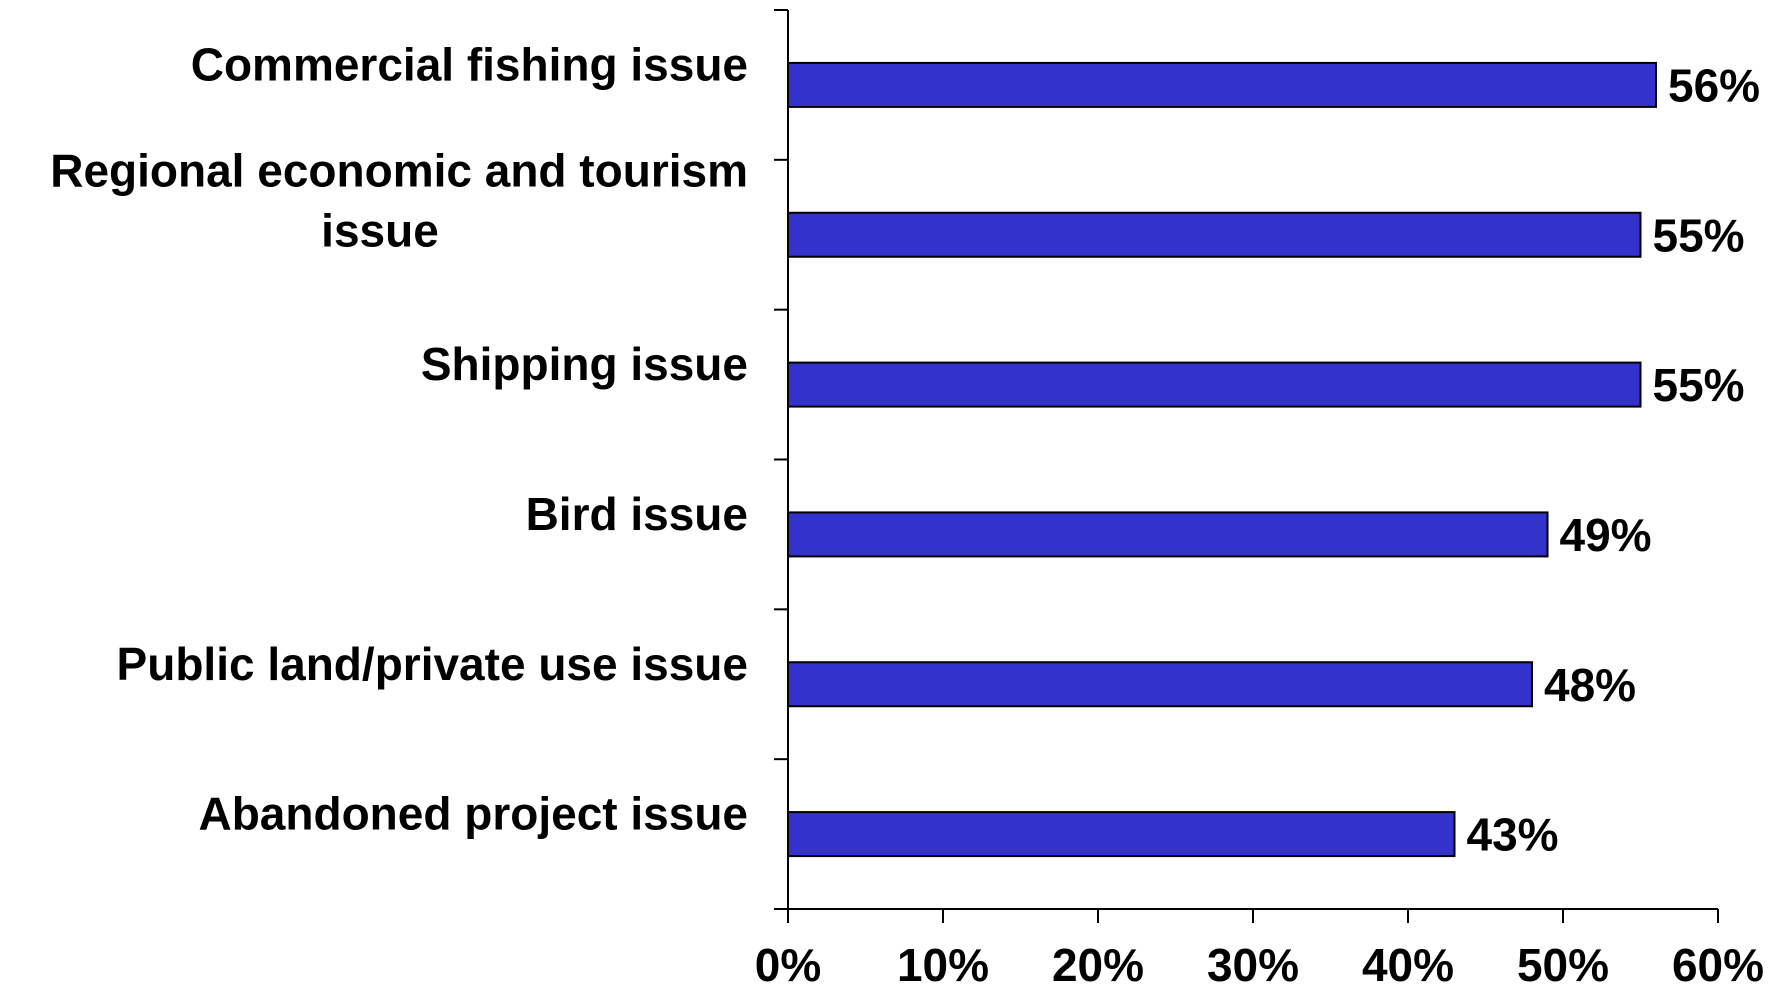 Image resolution: width=1780 pixels, height=1003 pixels. I want to click on category-label: Public land/private use issue, so click(432, 664).